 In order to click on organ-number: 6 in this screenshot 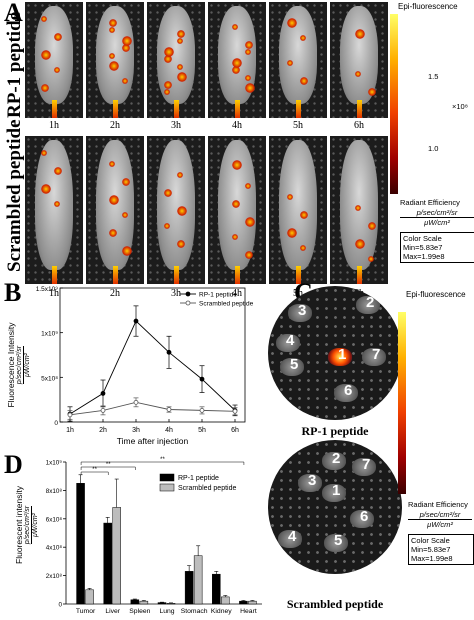, I will do `click(364, 516)`.